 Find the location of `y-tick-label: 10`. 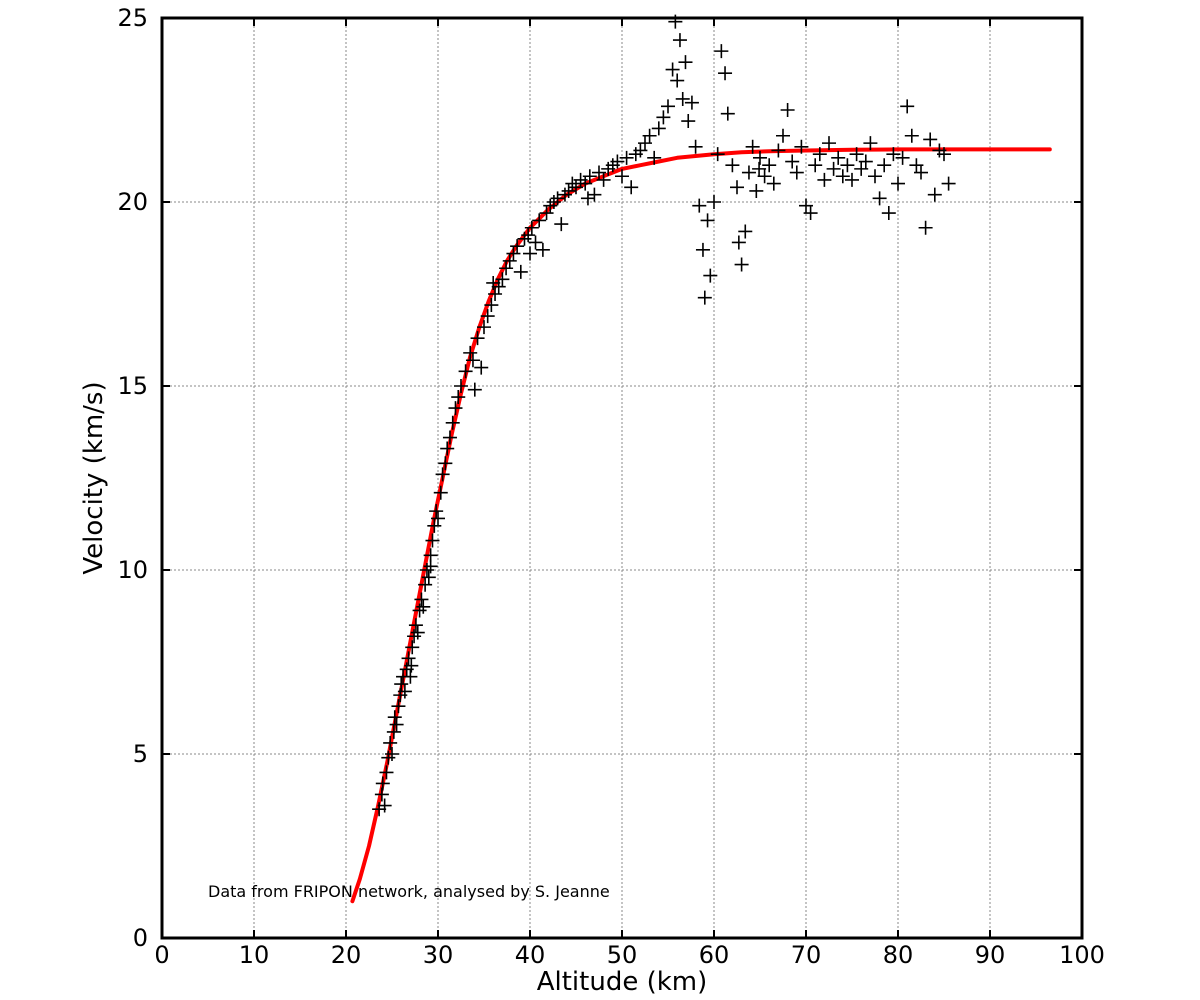

y-tick-label: 10 is located at coordinates (132, 570).